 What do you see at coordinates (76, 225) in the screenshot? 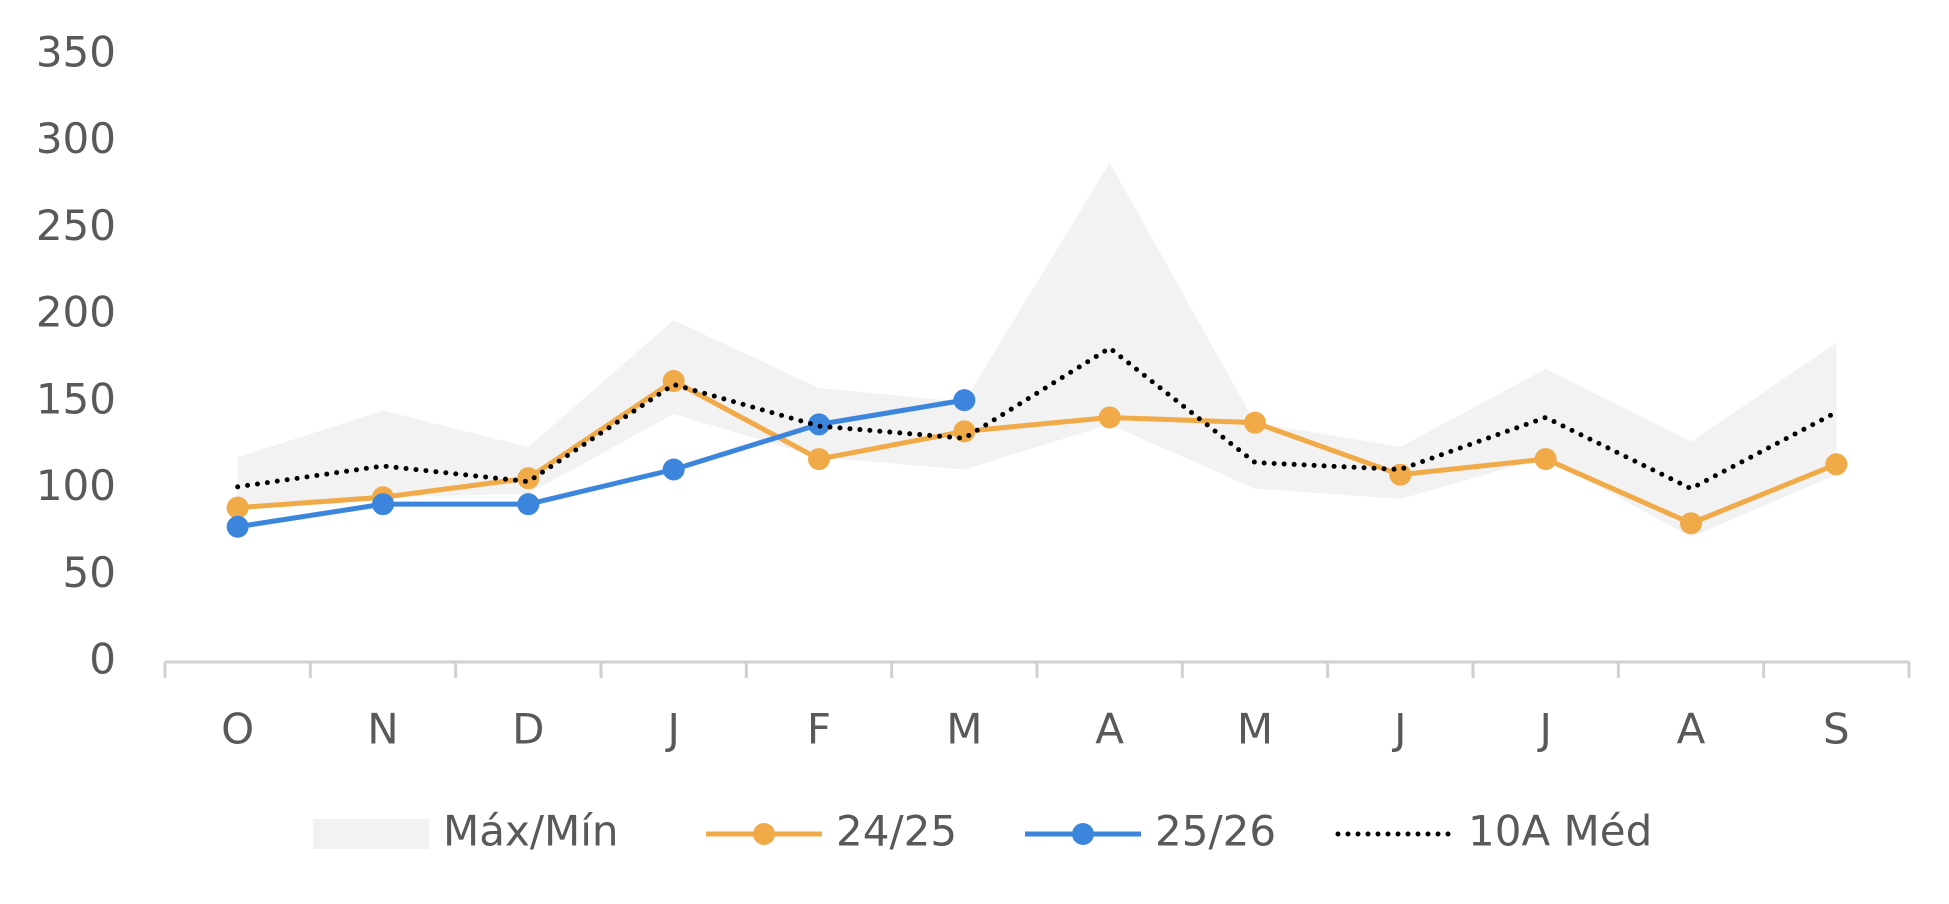
I see `y-tick-label: 250` at bounding box center [76, 225].